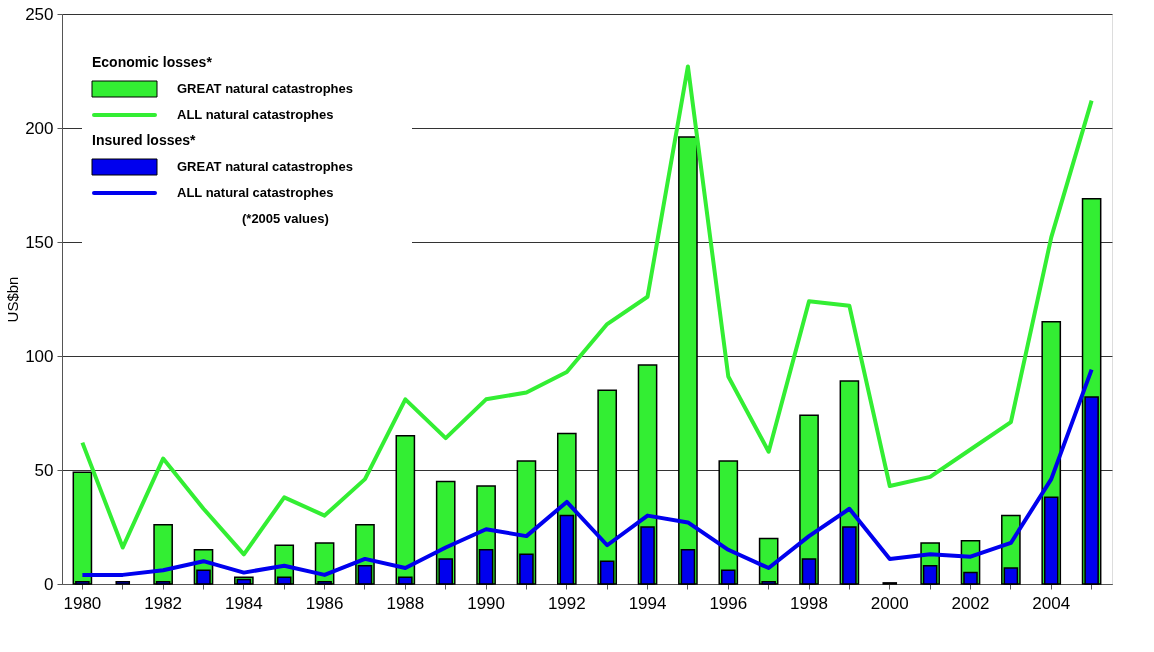 This screenshot has width=1154, height=652. Describe the element at coordinates (647, 603) in the screenshot. I see `x-tick-label: 1994` at that location.